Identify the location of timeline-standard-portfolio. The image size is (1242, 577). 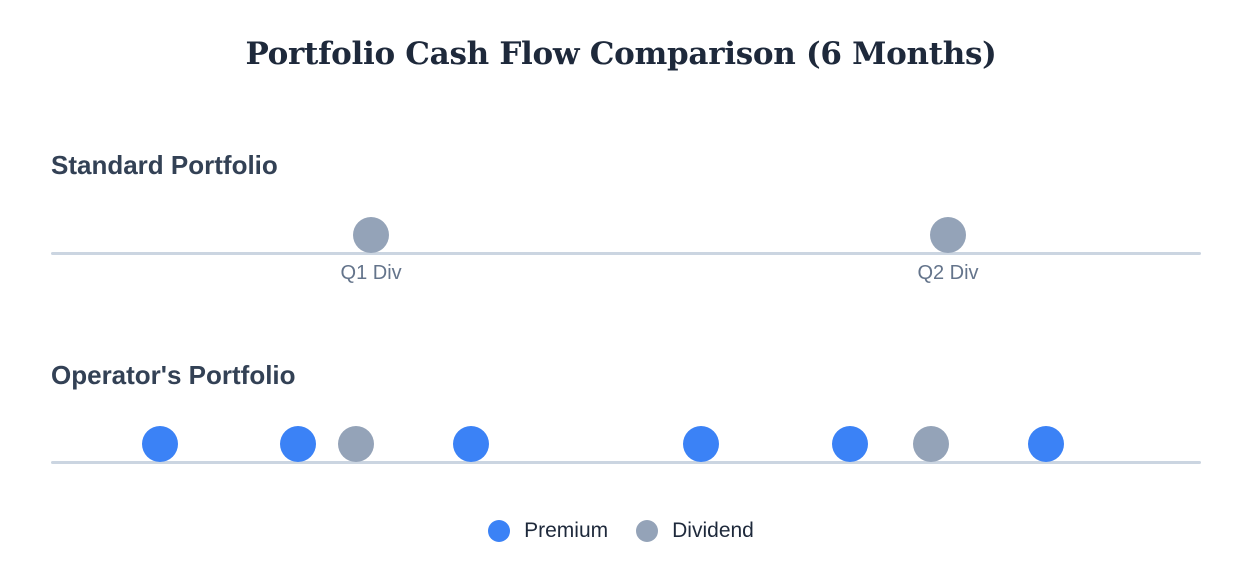
(626, 253).